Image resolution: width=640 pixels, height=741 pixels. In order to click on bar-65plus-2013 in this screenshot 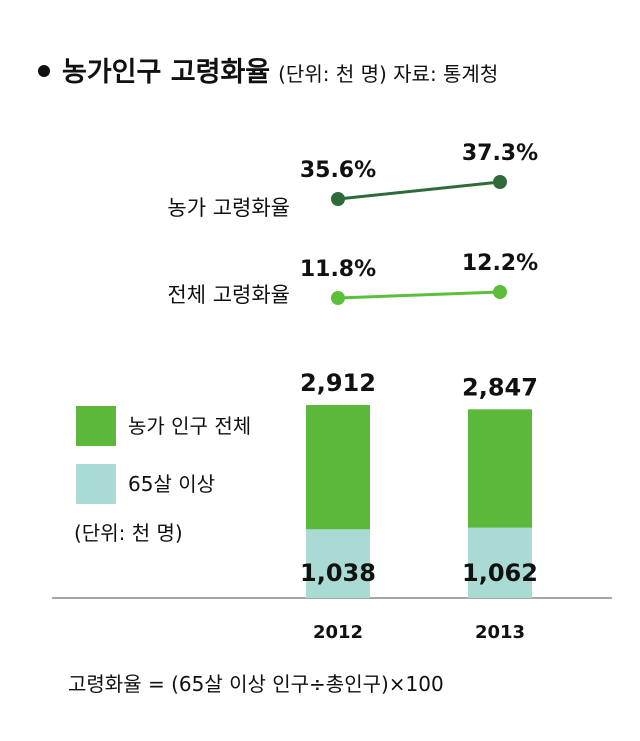, I will do `click(500, 562)`.